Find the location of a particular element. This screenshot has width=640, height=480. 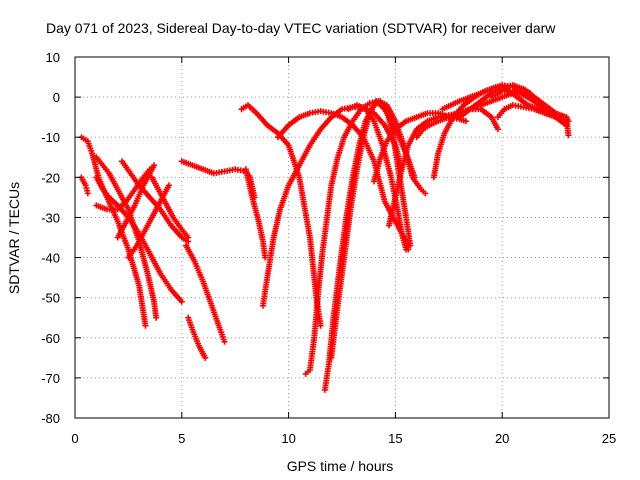

y-tick-label: -30 is located at coordinates (50, 217).